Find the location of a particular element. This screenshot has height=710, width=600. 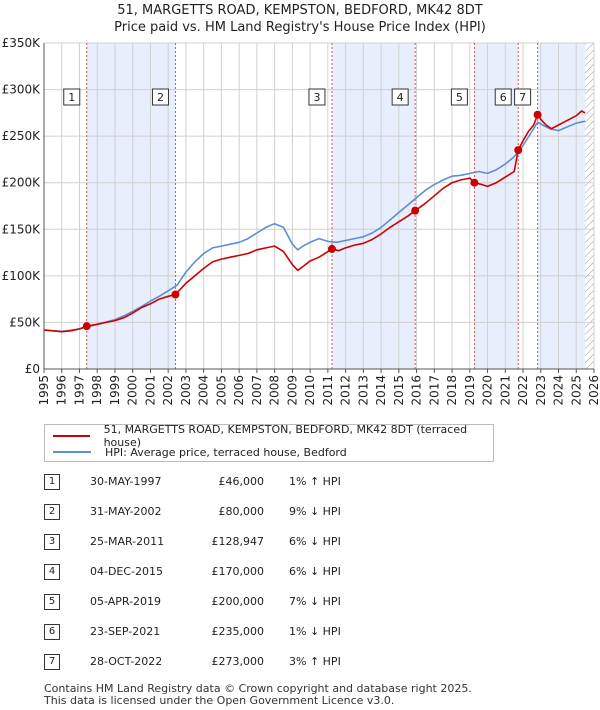

sale-number-badge: 4 is located at coordinates (52, 572).